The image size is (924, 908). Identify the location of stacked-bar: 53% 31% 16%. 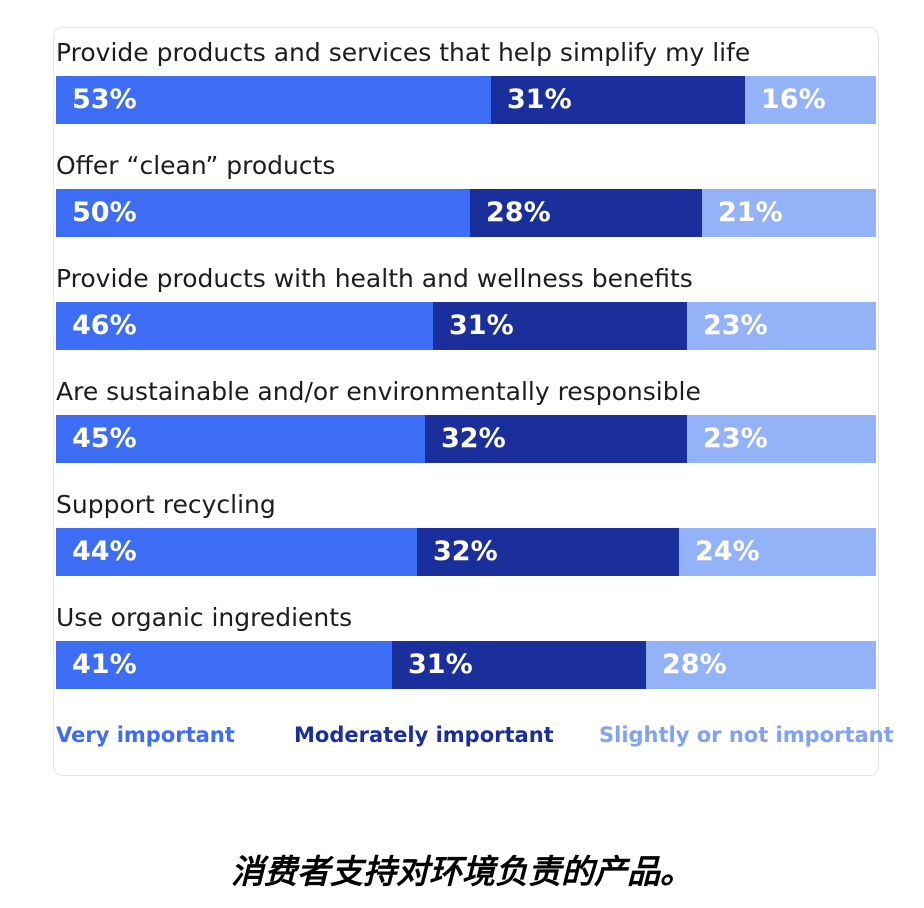
(466, 100).